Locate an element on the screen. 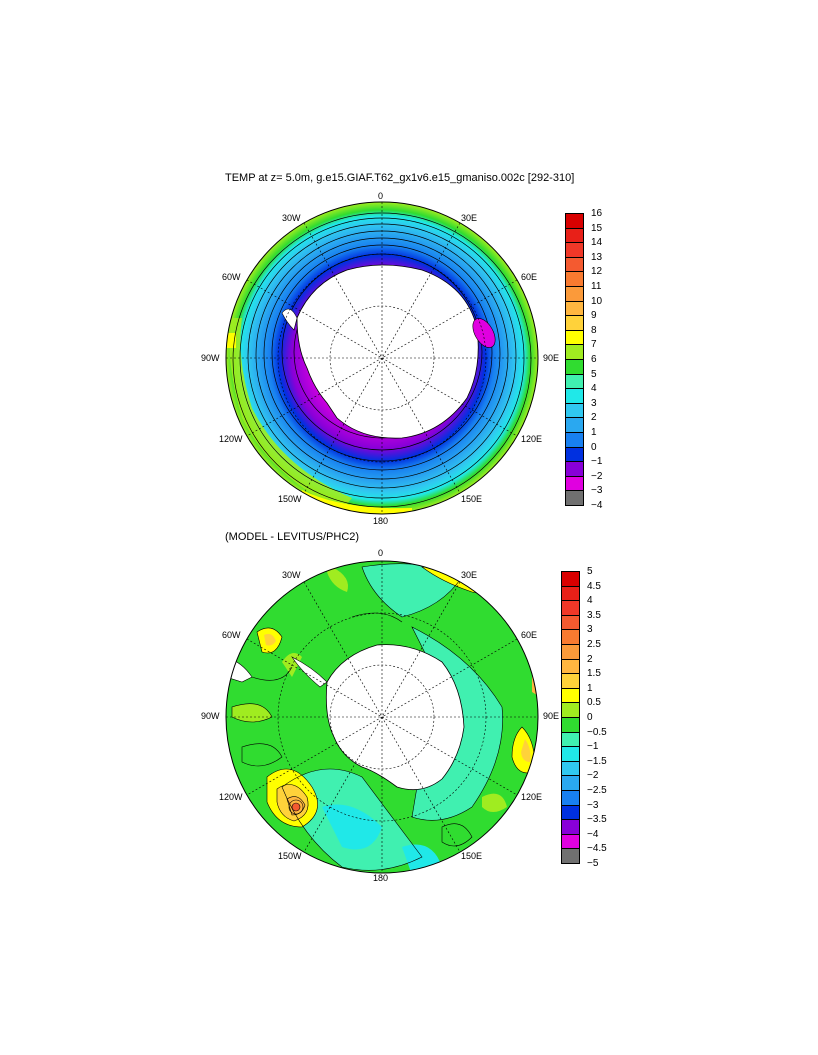 This screenshot has height=1055, width=818. map2-lon-0: 0 is located at coordinates (381, 553).